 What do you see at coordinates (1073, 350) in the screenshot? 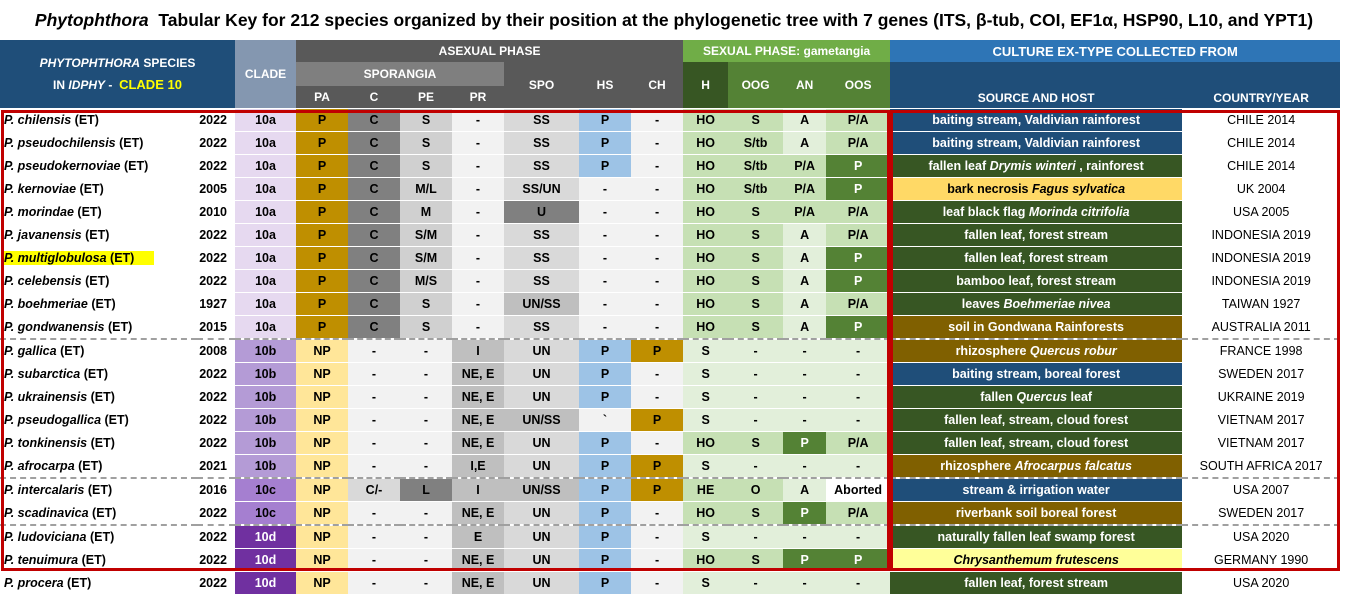
I see `host-species: Quercus robur` at bounding box center [1073, 350].